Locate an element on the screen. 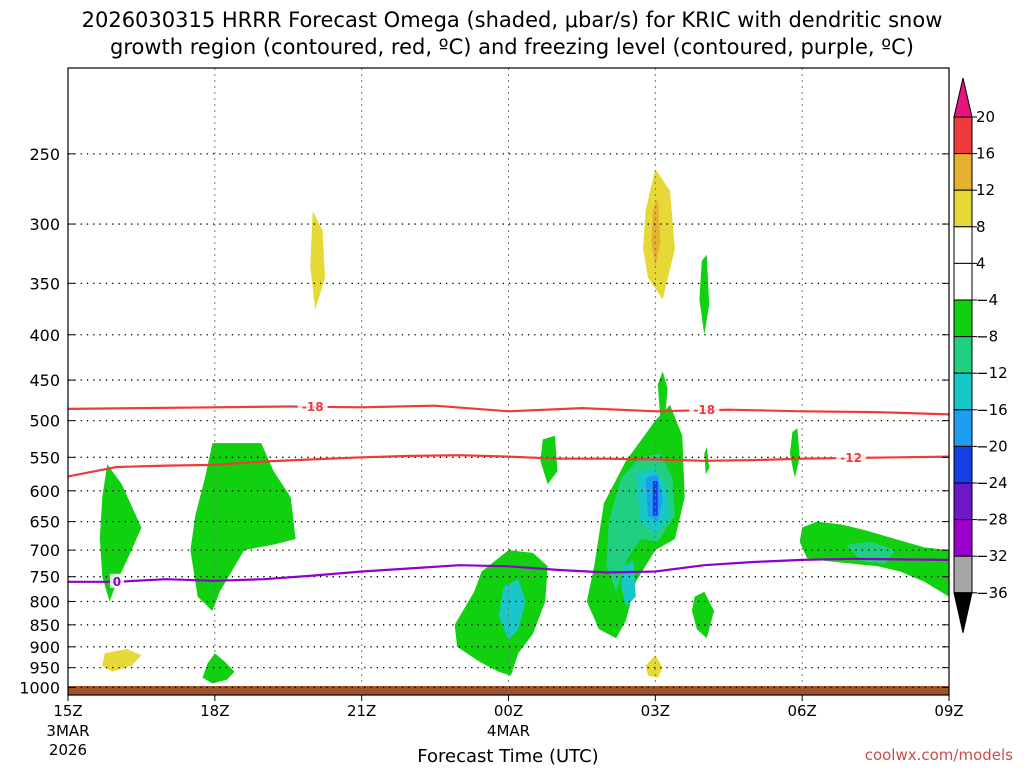  y-tick-label-550: 550 is located at coordinates (44, 457).